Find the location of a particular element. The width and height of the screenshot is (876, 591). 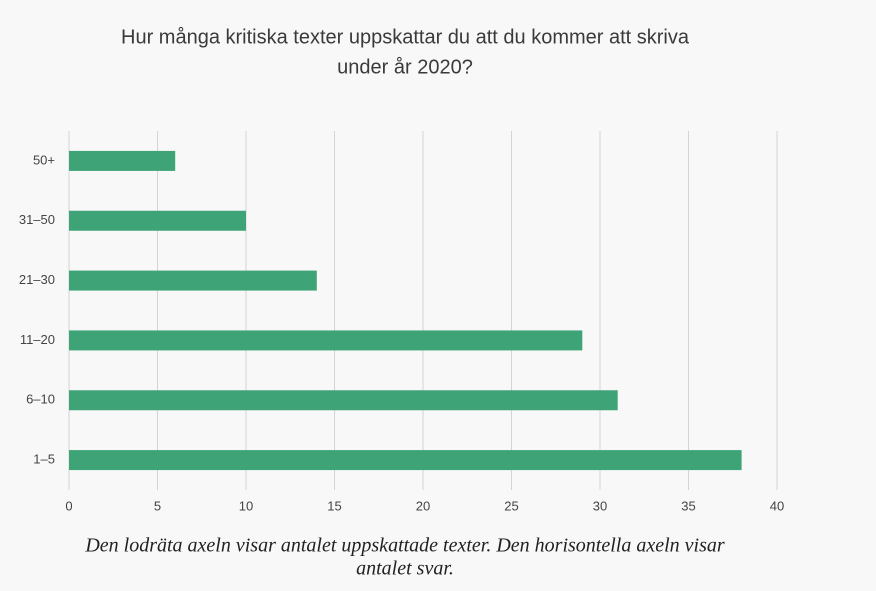

y-tick-label: 50+ is located at coordinates (44, 159).